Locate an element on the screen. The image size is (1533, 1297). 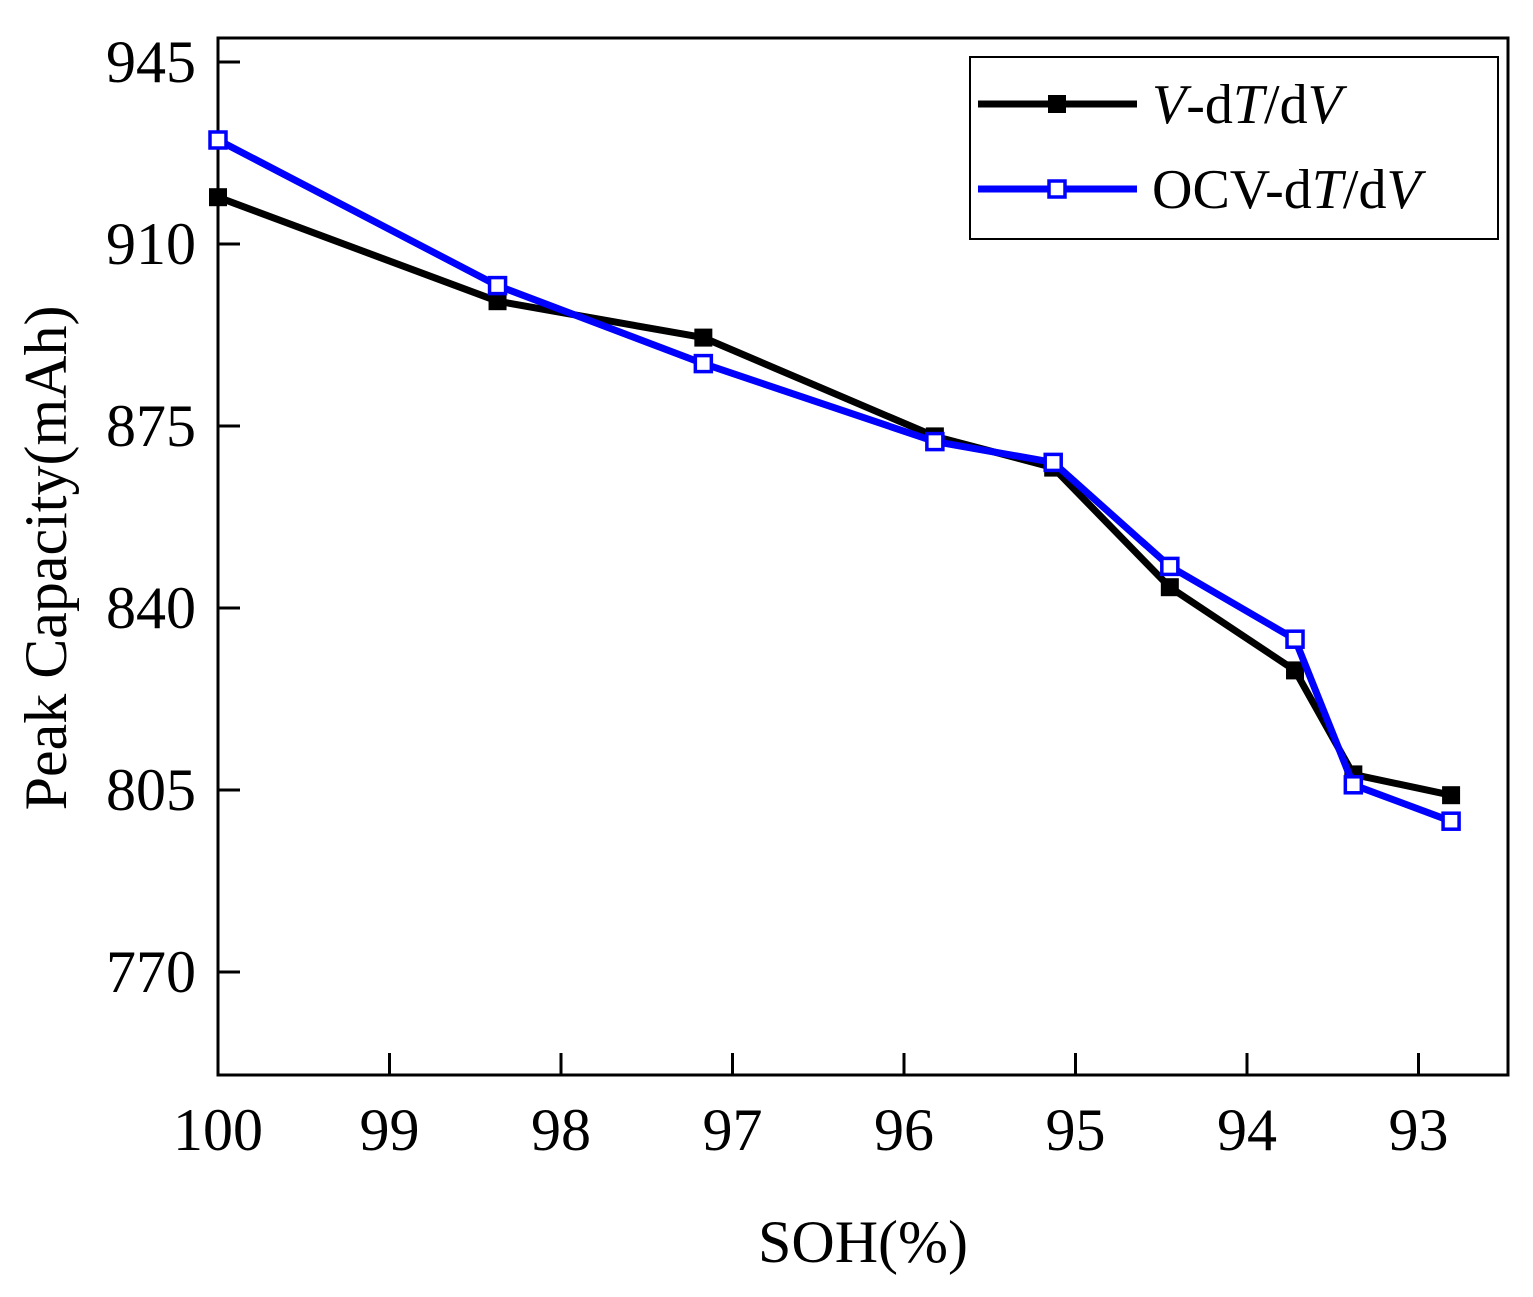
y-tick-label: 875 is located at coordinates (151, 426).